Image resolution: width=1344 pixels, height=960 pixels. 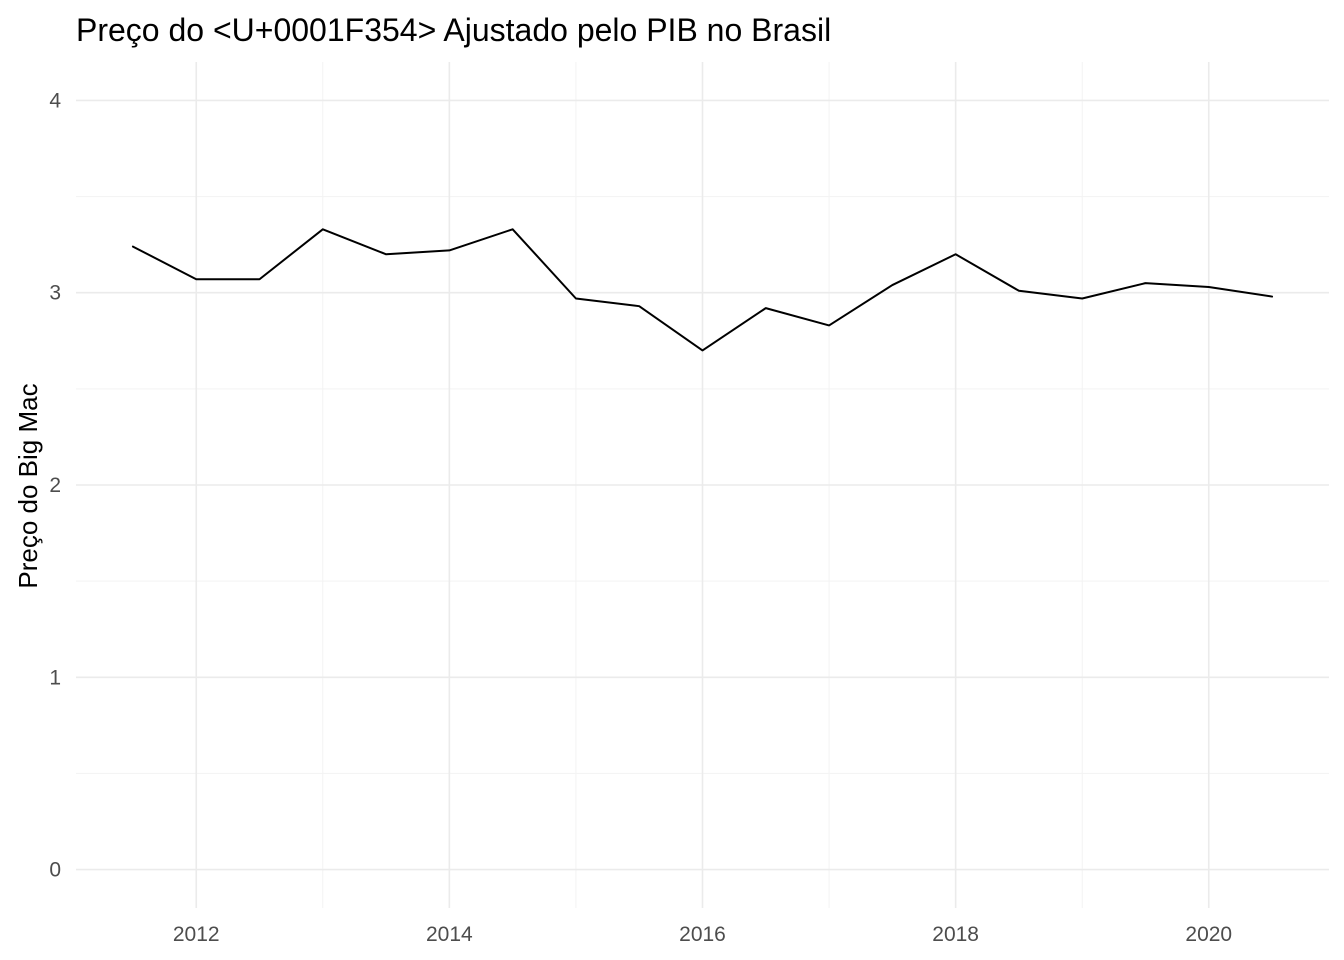 What do you see at coordinates (449, 934) in the screenshot?
I see `x-tick-label: 2014` at bounding box center [449, 934].